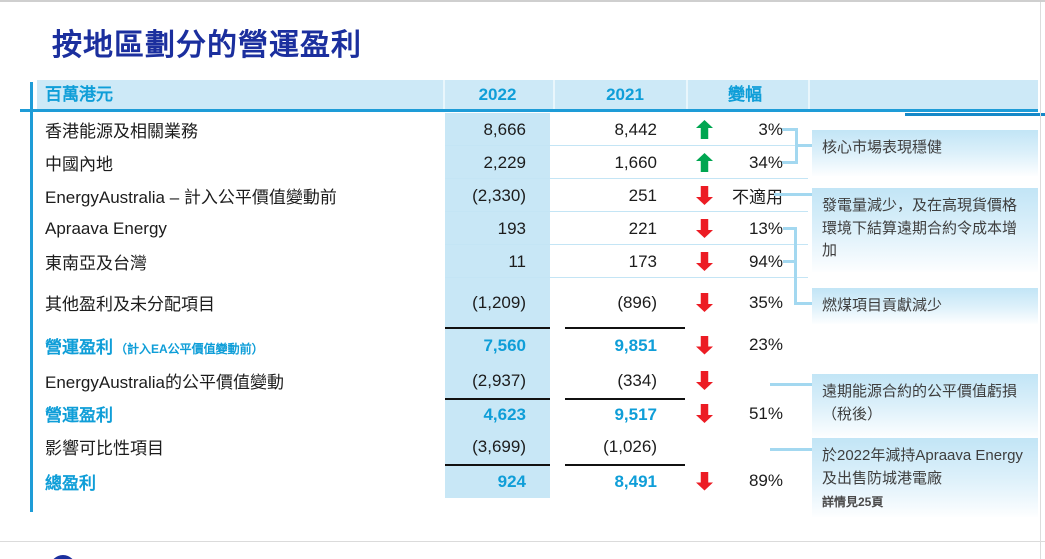  I want to click on table-row: 總盈利 924 8,491 89%, so click(422, 481).